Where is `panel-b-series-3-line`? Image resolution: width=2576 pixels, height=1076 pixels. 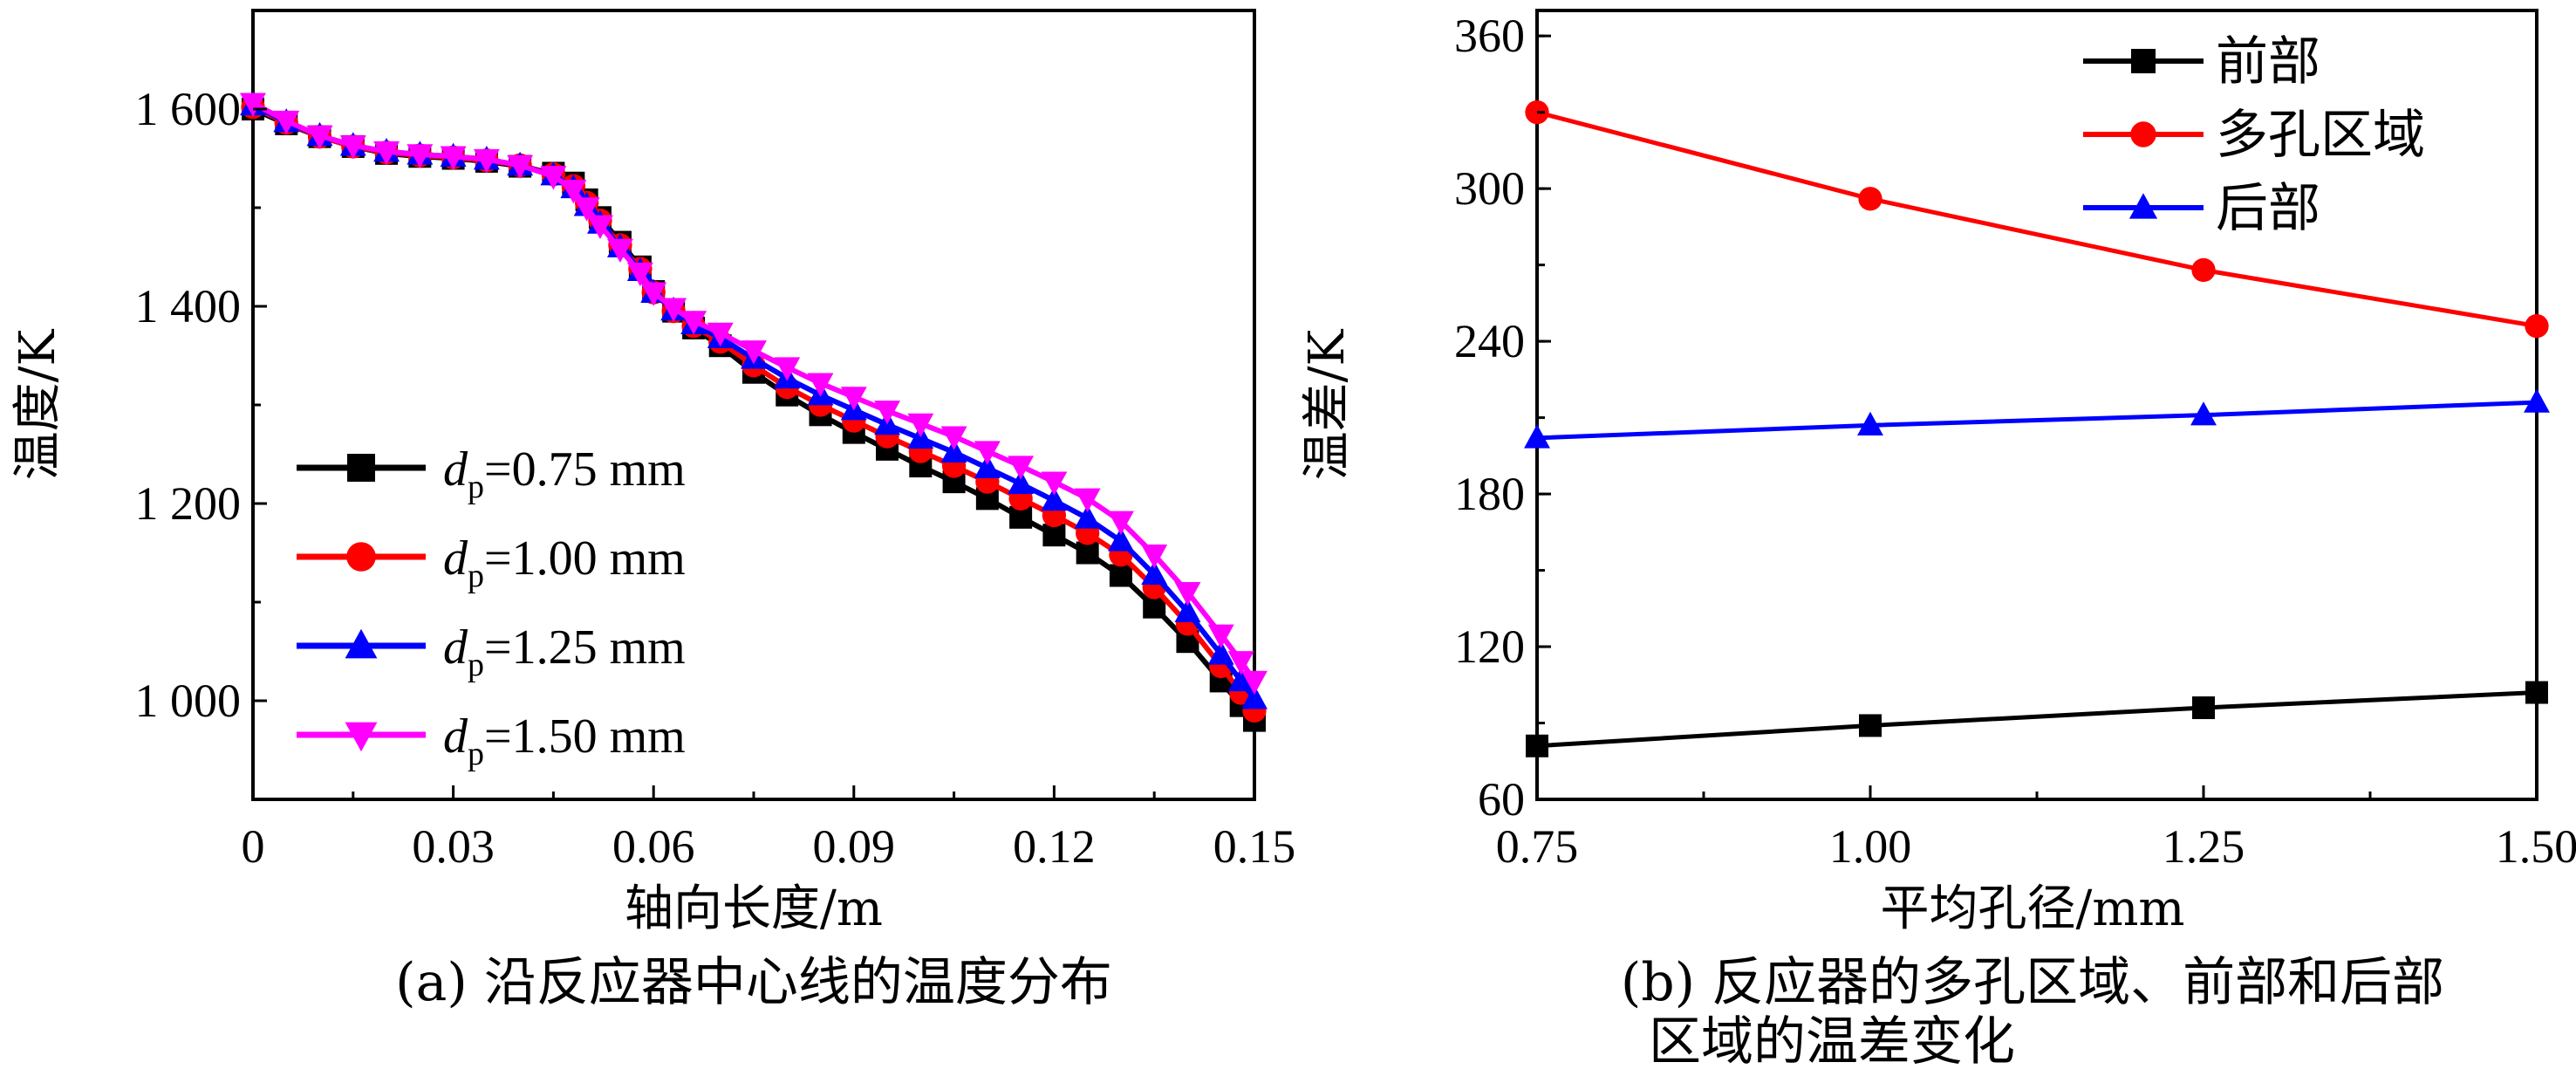
panel-b-series-3-line is located at coordinates (2037, 421).